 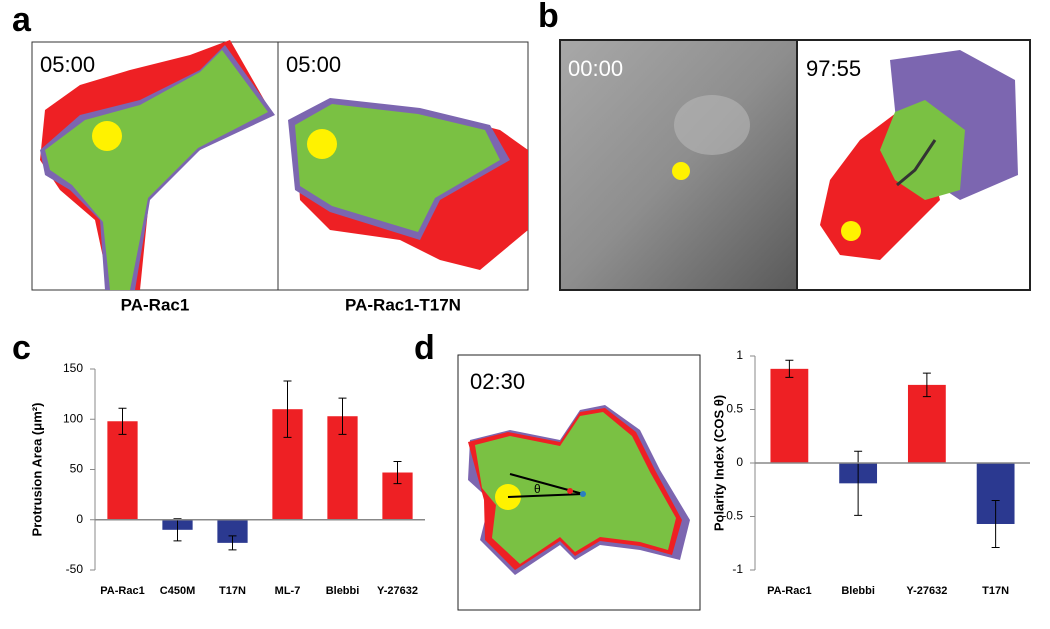 What do you see at coordinates (833, 68) in the screenshot?
I see `time-stamp: 97:55` at bounding box center [833, 68].